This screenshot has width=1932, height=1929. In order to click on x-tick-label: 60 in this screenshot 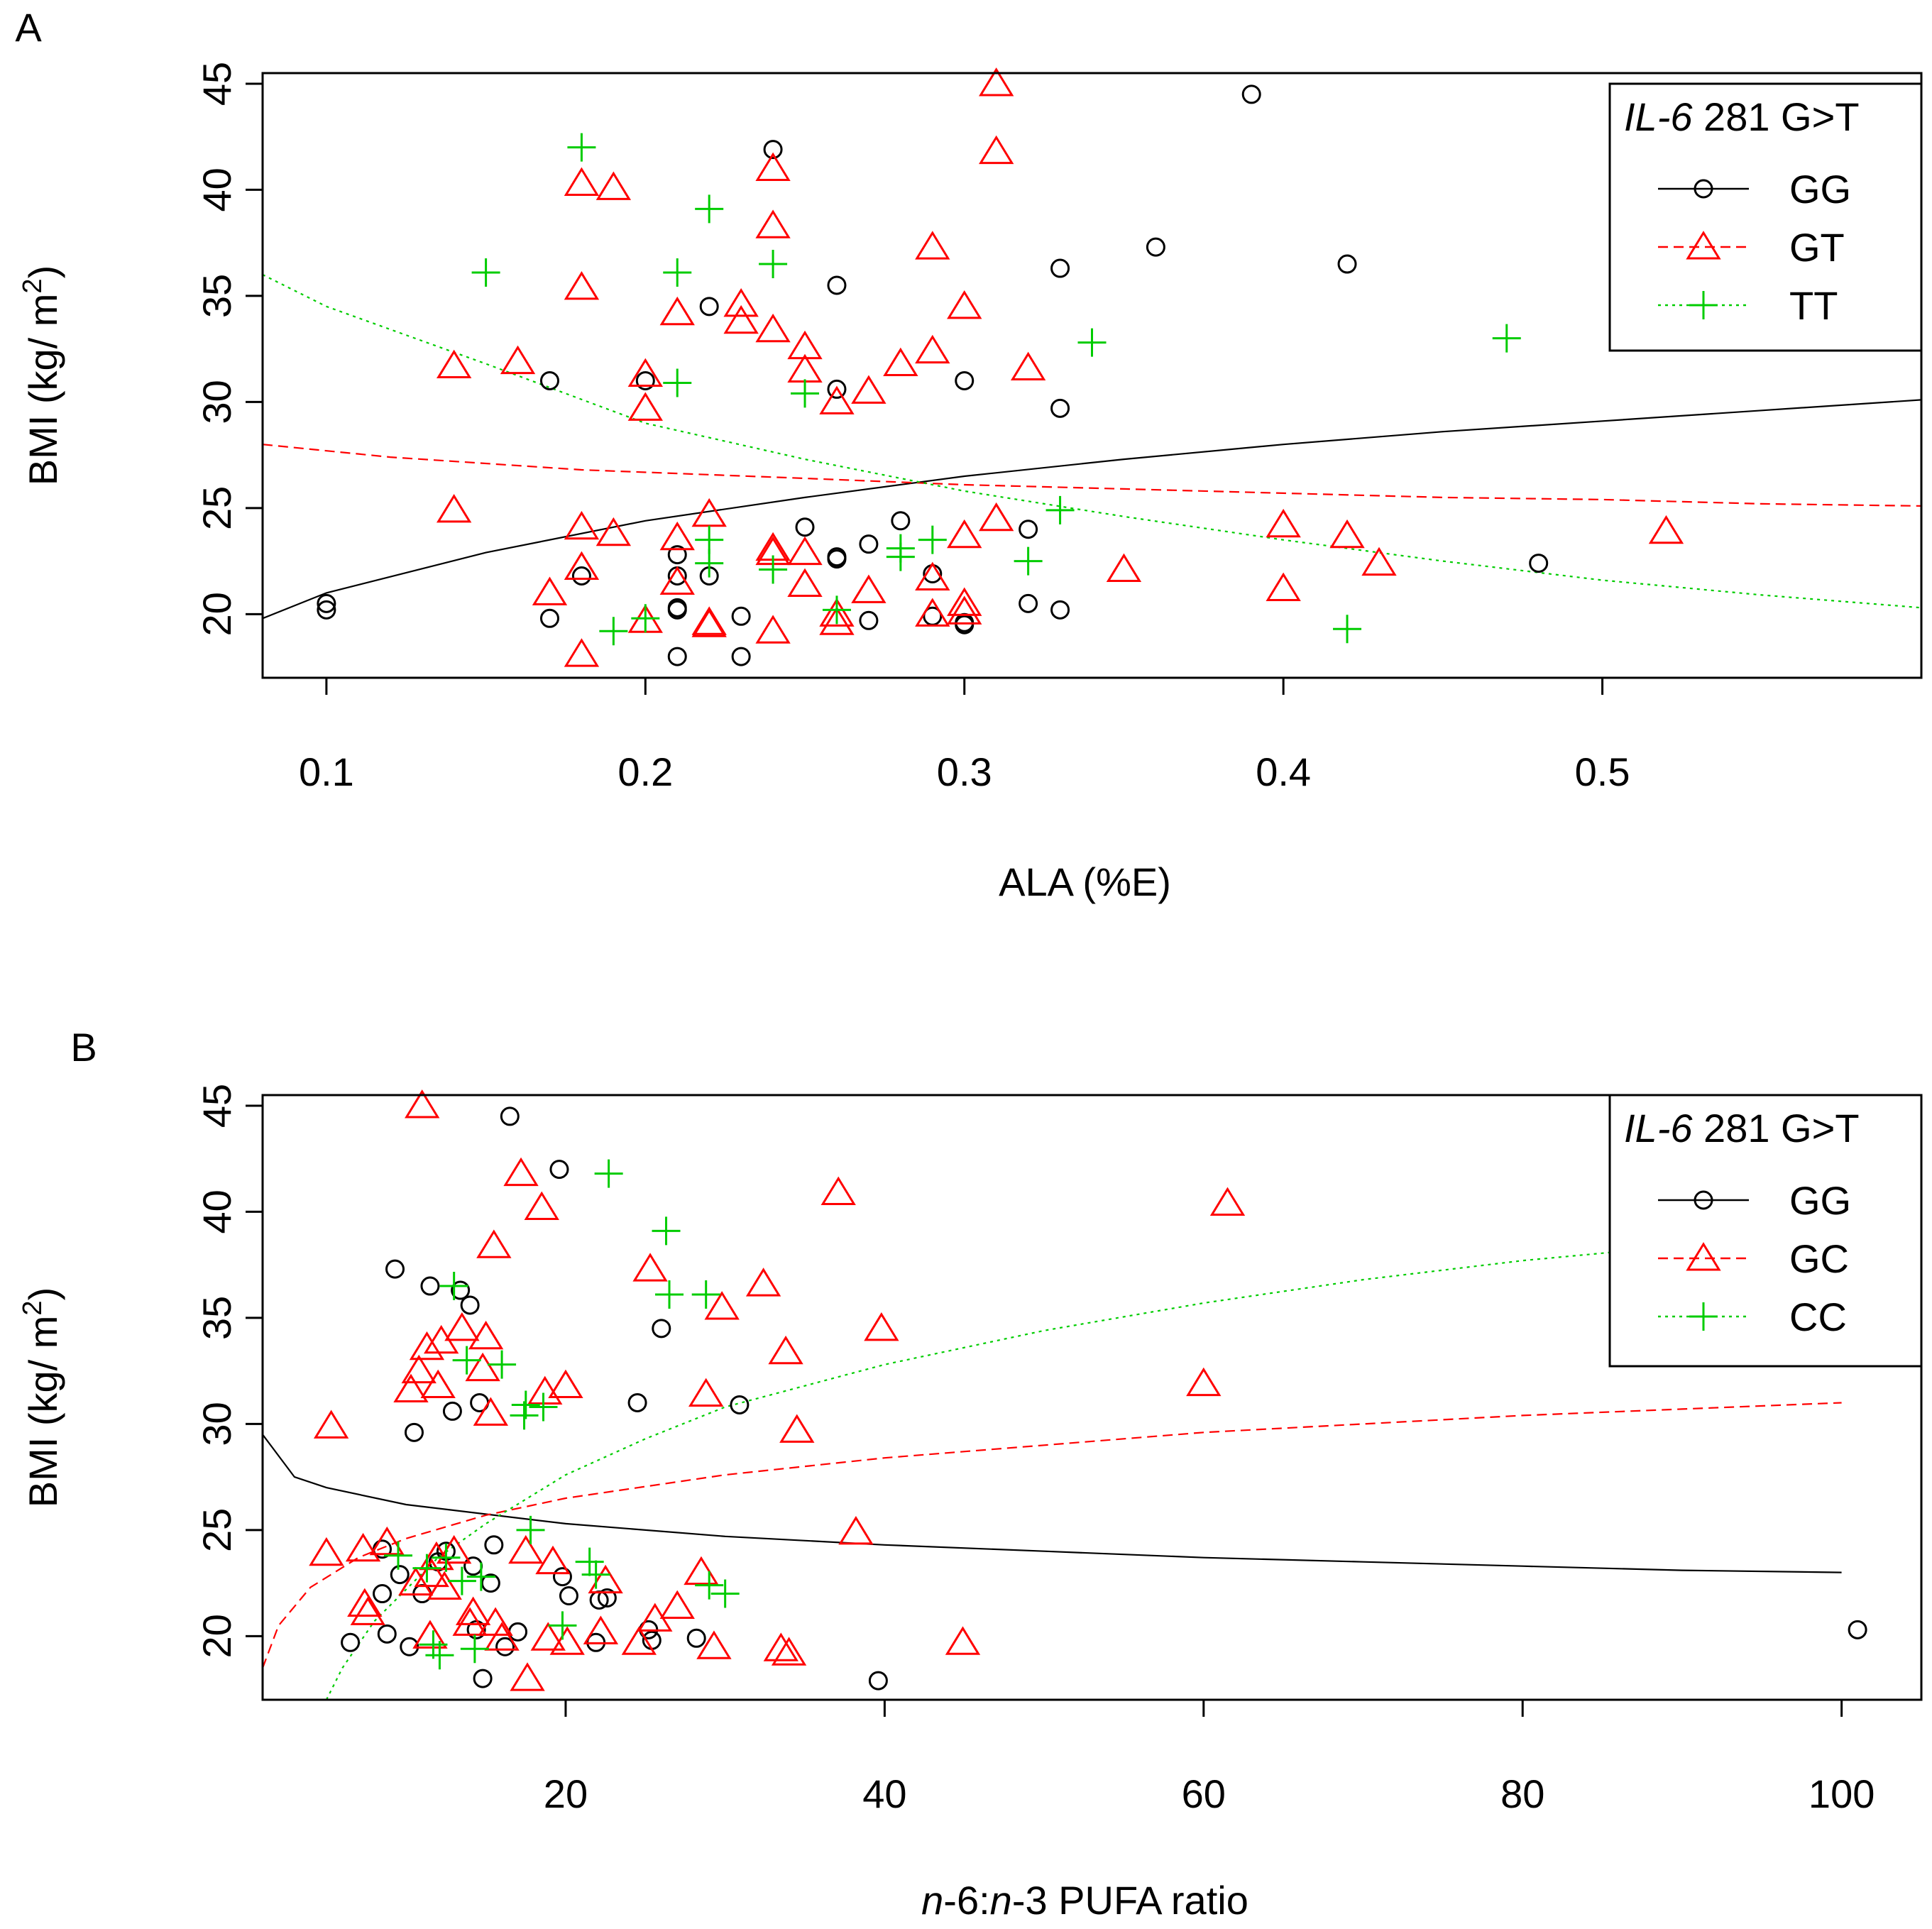, I will do `click(1204, 1793)`.